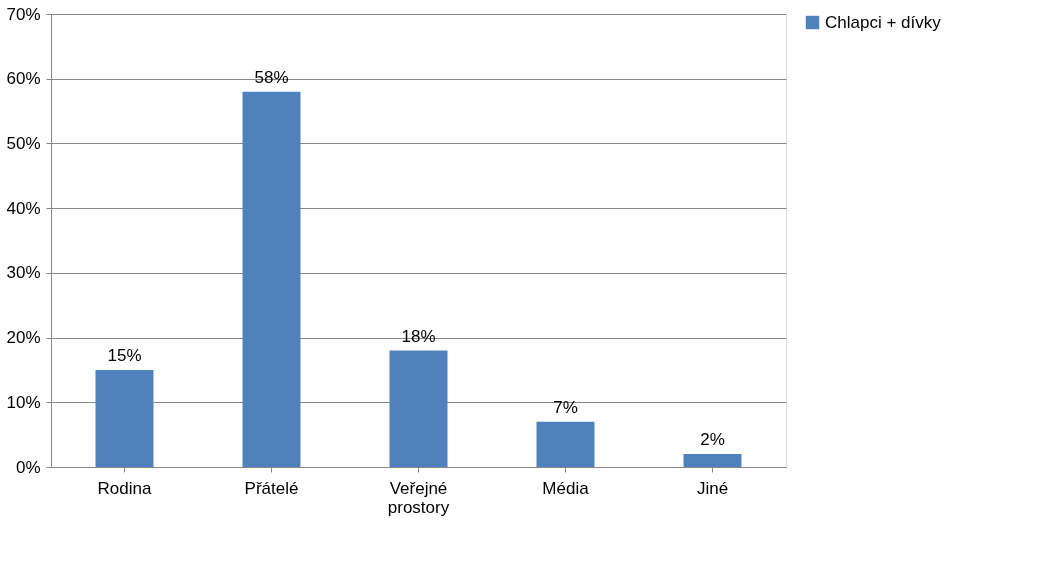 This screenshot has width=1059, height=583. What do you see at coordinates (712, 488) in the screenshot?
I see `x-tick-label: Jiné` at bounding box center [712, 488].